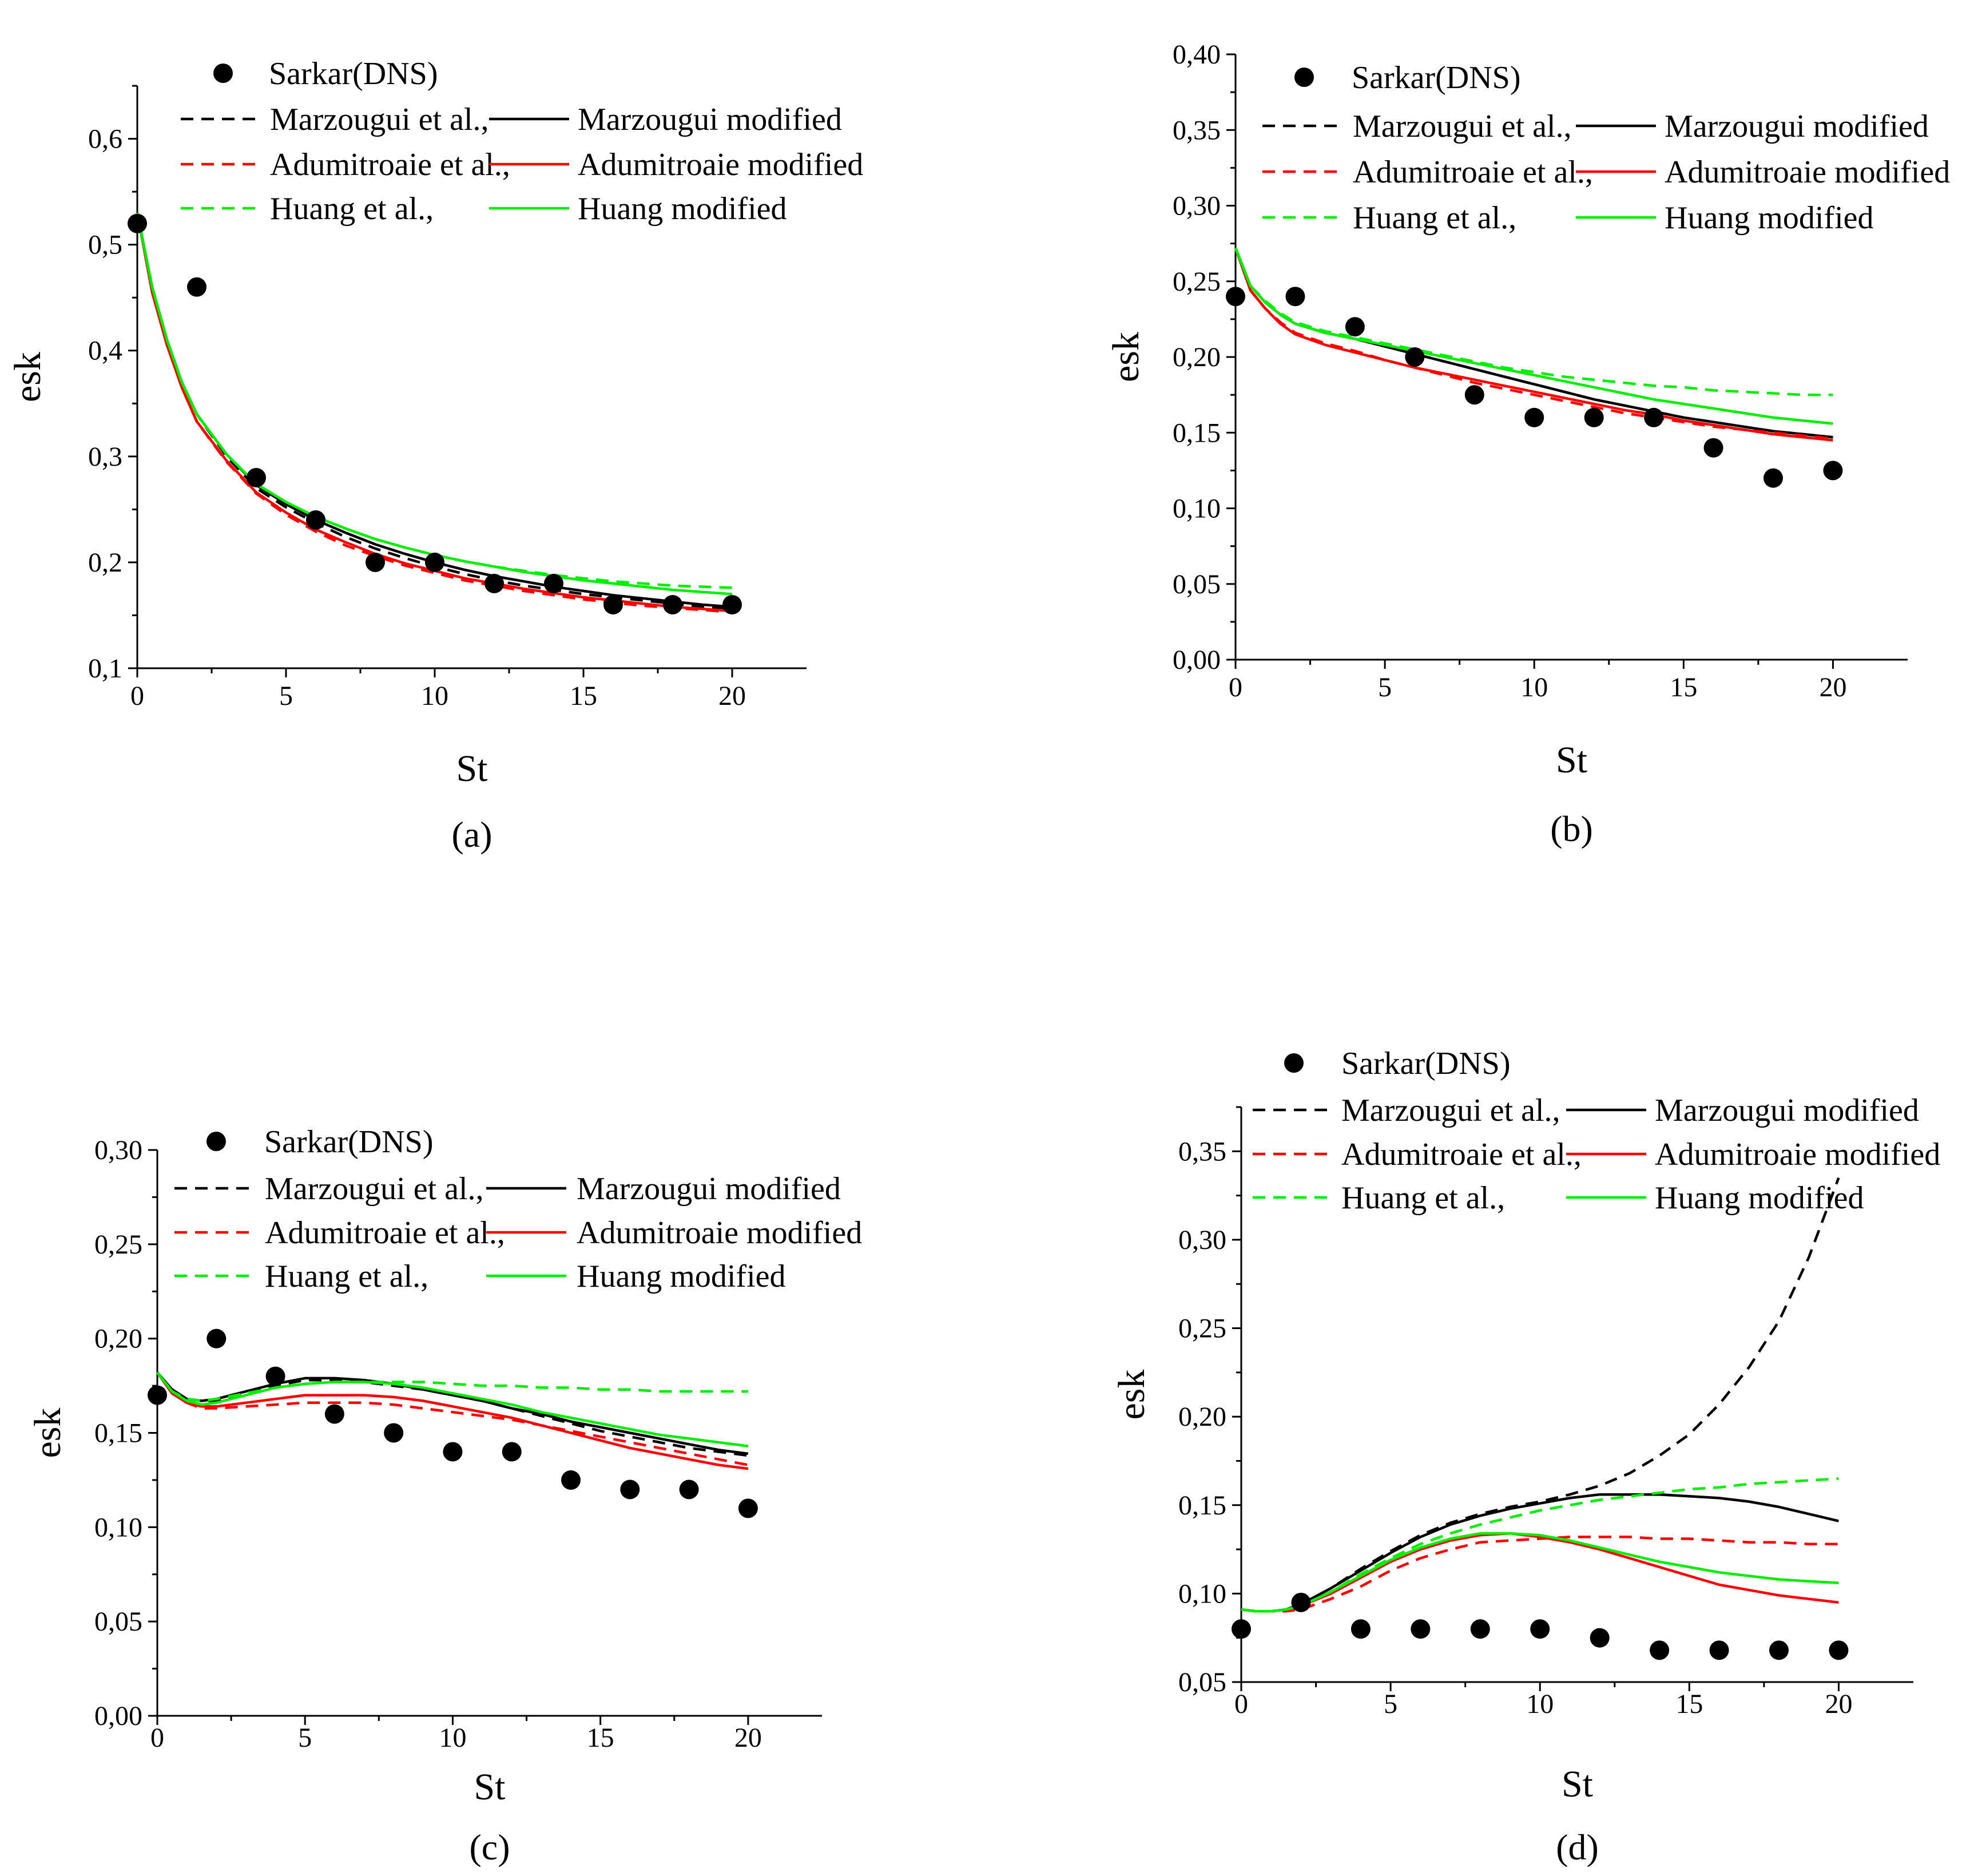 The image size is (1982, 1876). I want to click on panel-a-x-tick-label: 20, so click(732, 696).